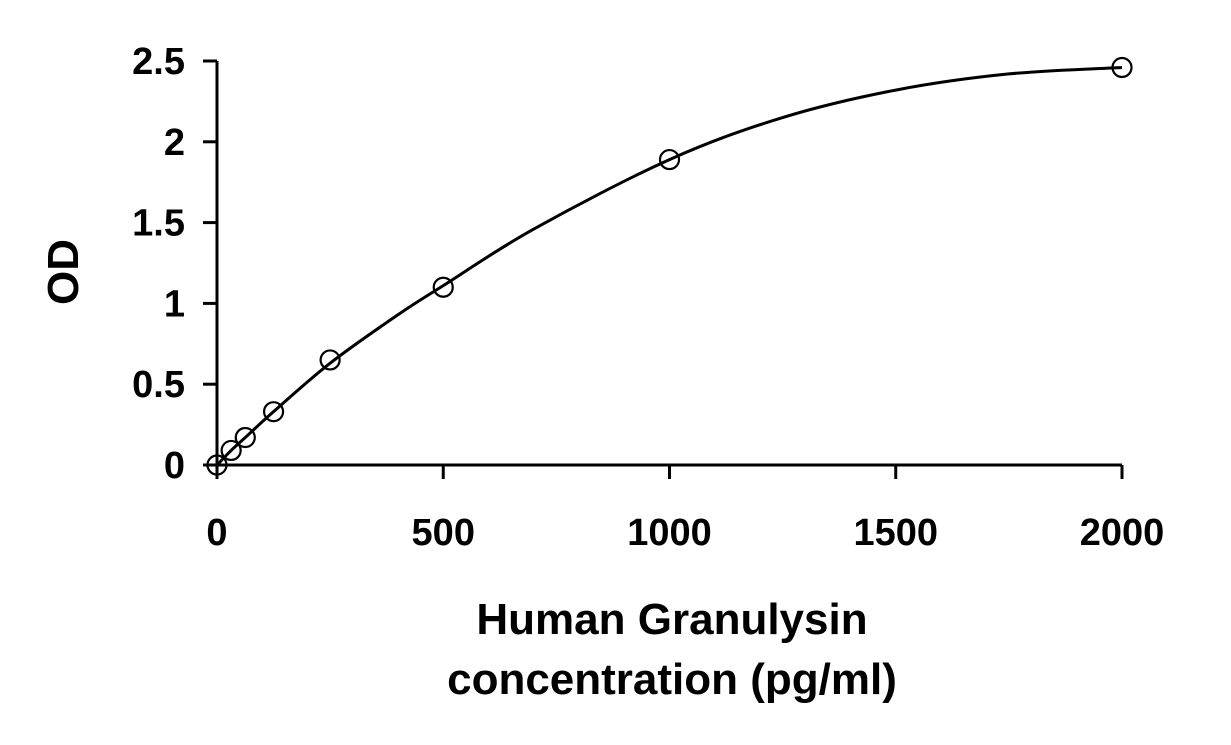  Describe the element at coordinates (174, 264) in the screenshot. I see `y-axis-ticks: 0 0.5 1 1.5 2 2.5` at that location.